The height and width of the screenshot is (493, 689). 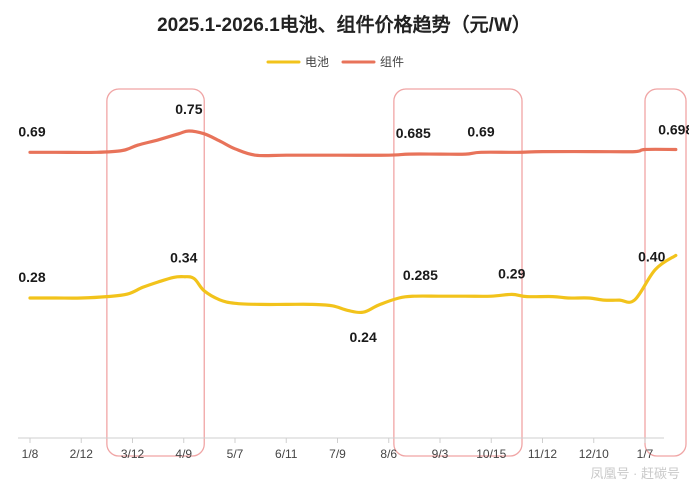 What do you see at coordinates (30, 454) in the screenshot?
I see `x-tick-label: 1/8` at bounding box center [30, 454].